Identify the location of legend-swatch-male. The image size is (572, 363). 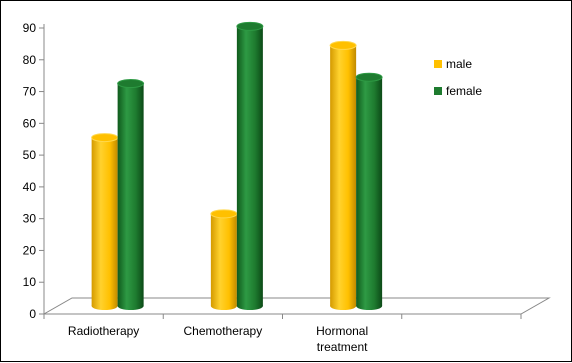
(438, 64).